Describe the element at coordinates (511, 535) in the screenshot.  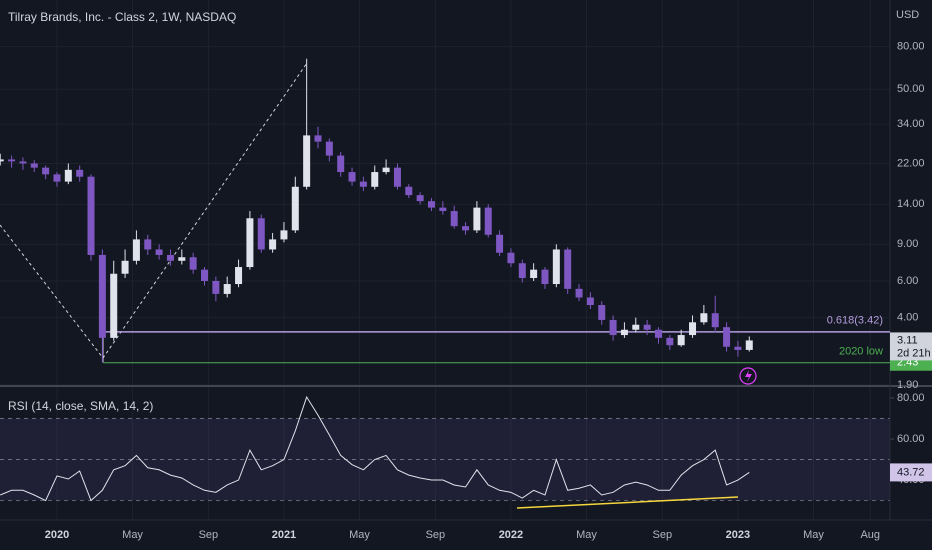
I see `x-tick-label: 2022` at that location.